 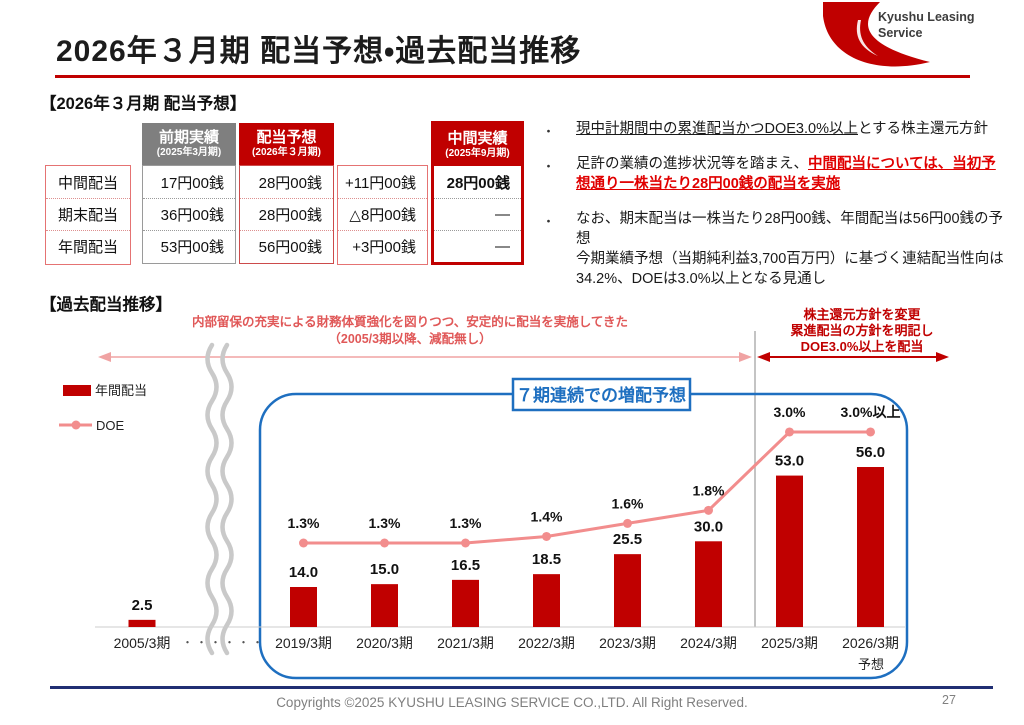 I want to click on doe-point-2019/3期, so click(x=303, y=543).